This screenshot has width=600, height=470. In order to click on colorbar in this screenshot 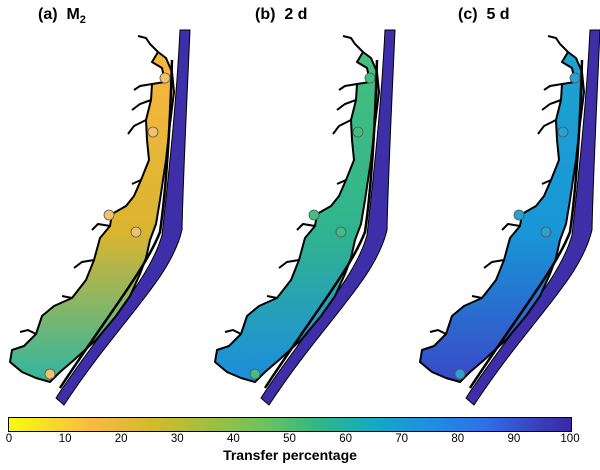, I will do `click(290, 424)`.